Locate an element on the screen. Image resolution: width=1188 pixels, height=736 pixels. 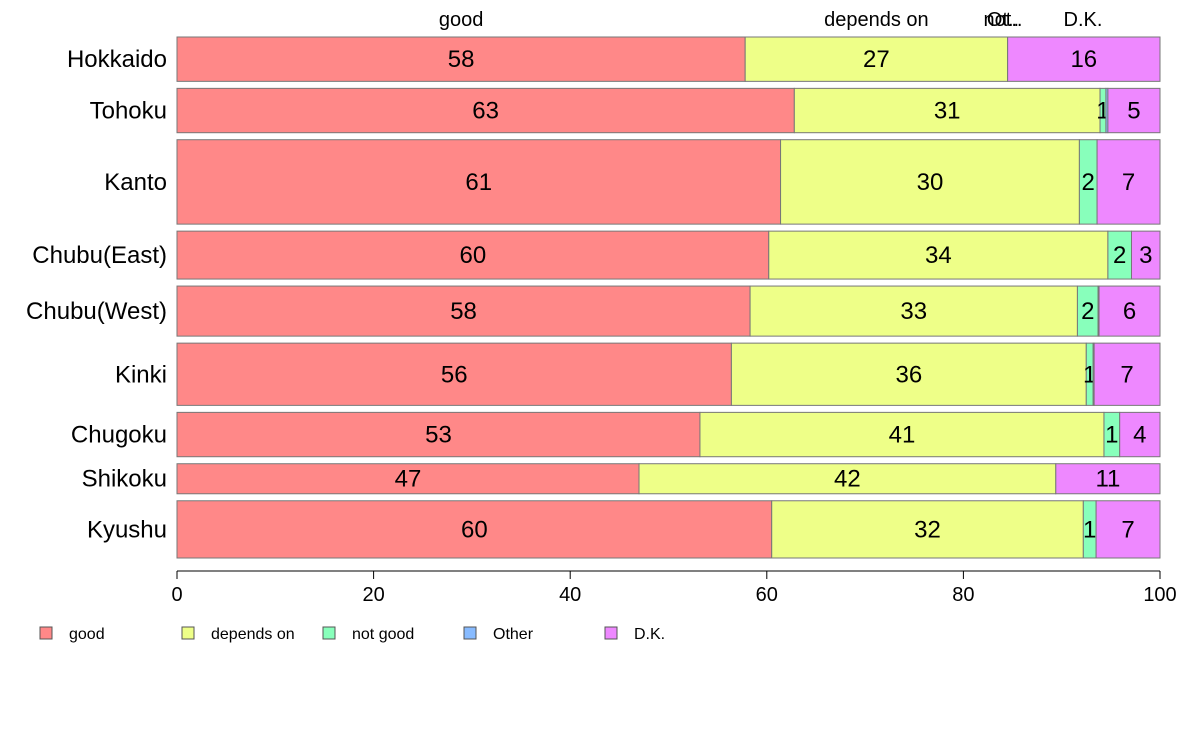
data-label: 5 is located at coordinates (1133, 111).